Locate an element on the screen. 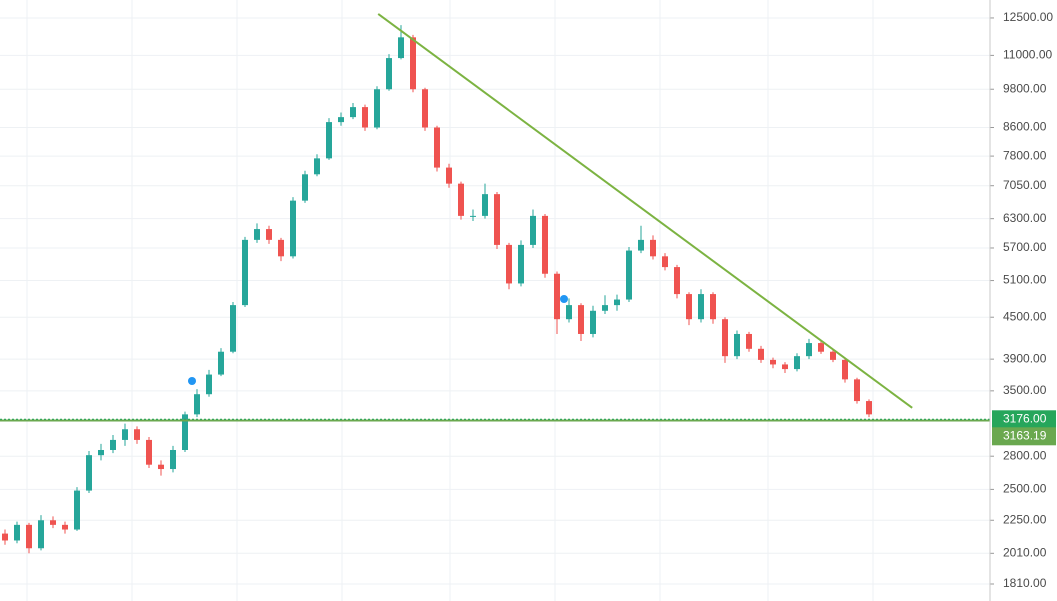  y-tick-label: 4500.00 is located at coordinates (1025, 316).